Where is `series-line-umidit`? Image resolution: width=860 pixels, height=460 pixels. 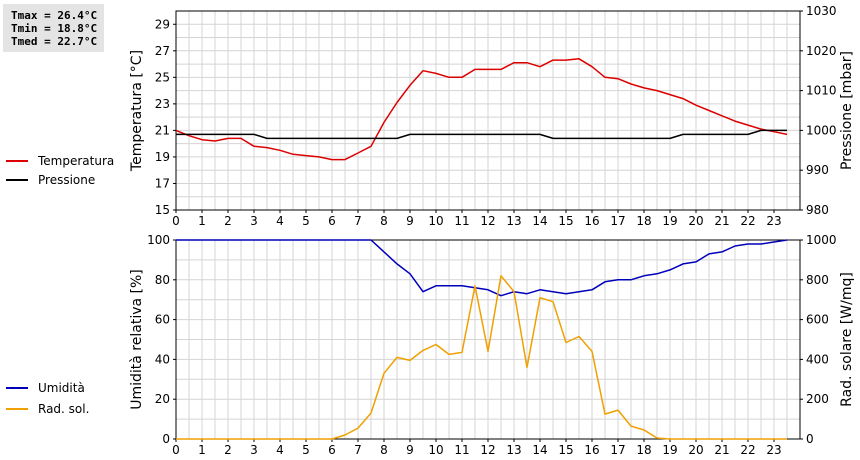 series-line-umidit is located at coordinates (482, 268).